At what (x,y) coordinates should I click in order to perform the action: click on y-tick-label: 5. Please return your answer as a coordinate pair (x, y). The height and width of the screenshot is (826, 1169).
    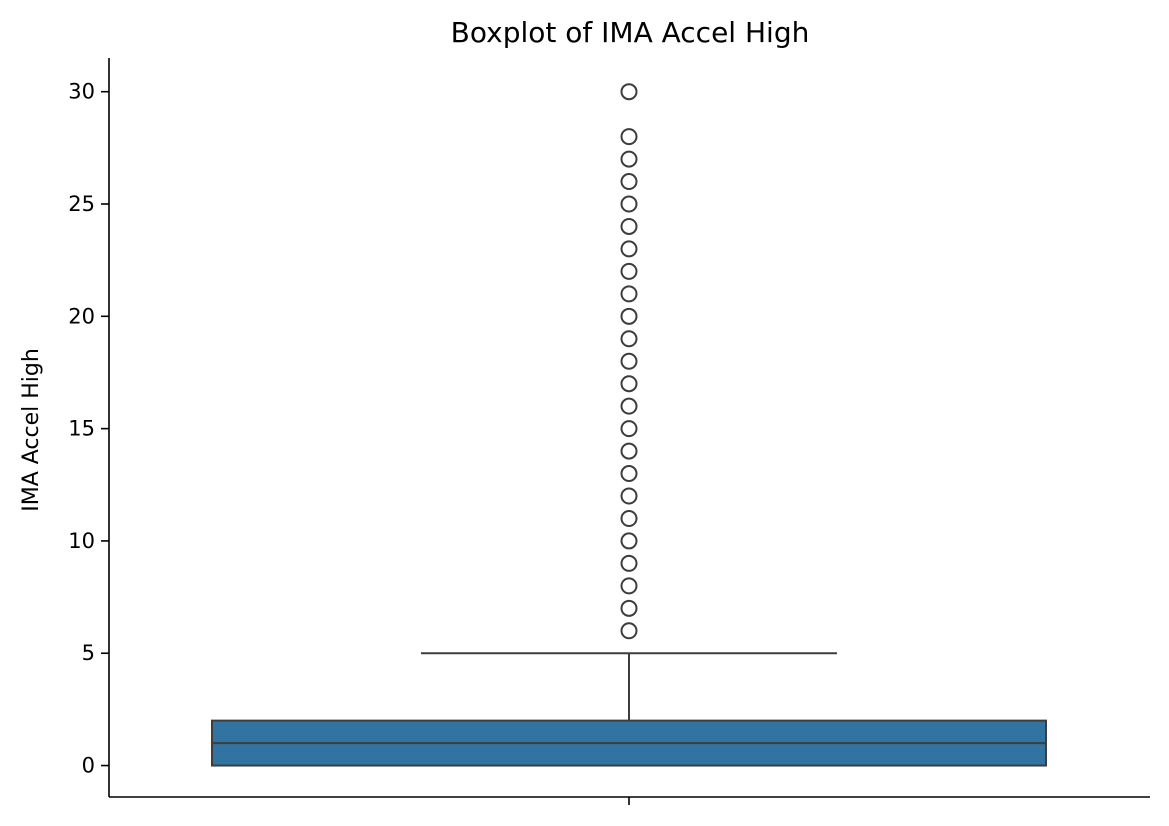
    Looking at the image, I should click on (88, 653).